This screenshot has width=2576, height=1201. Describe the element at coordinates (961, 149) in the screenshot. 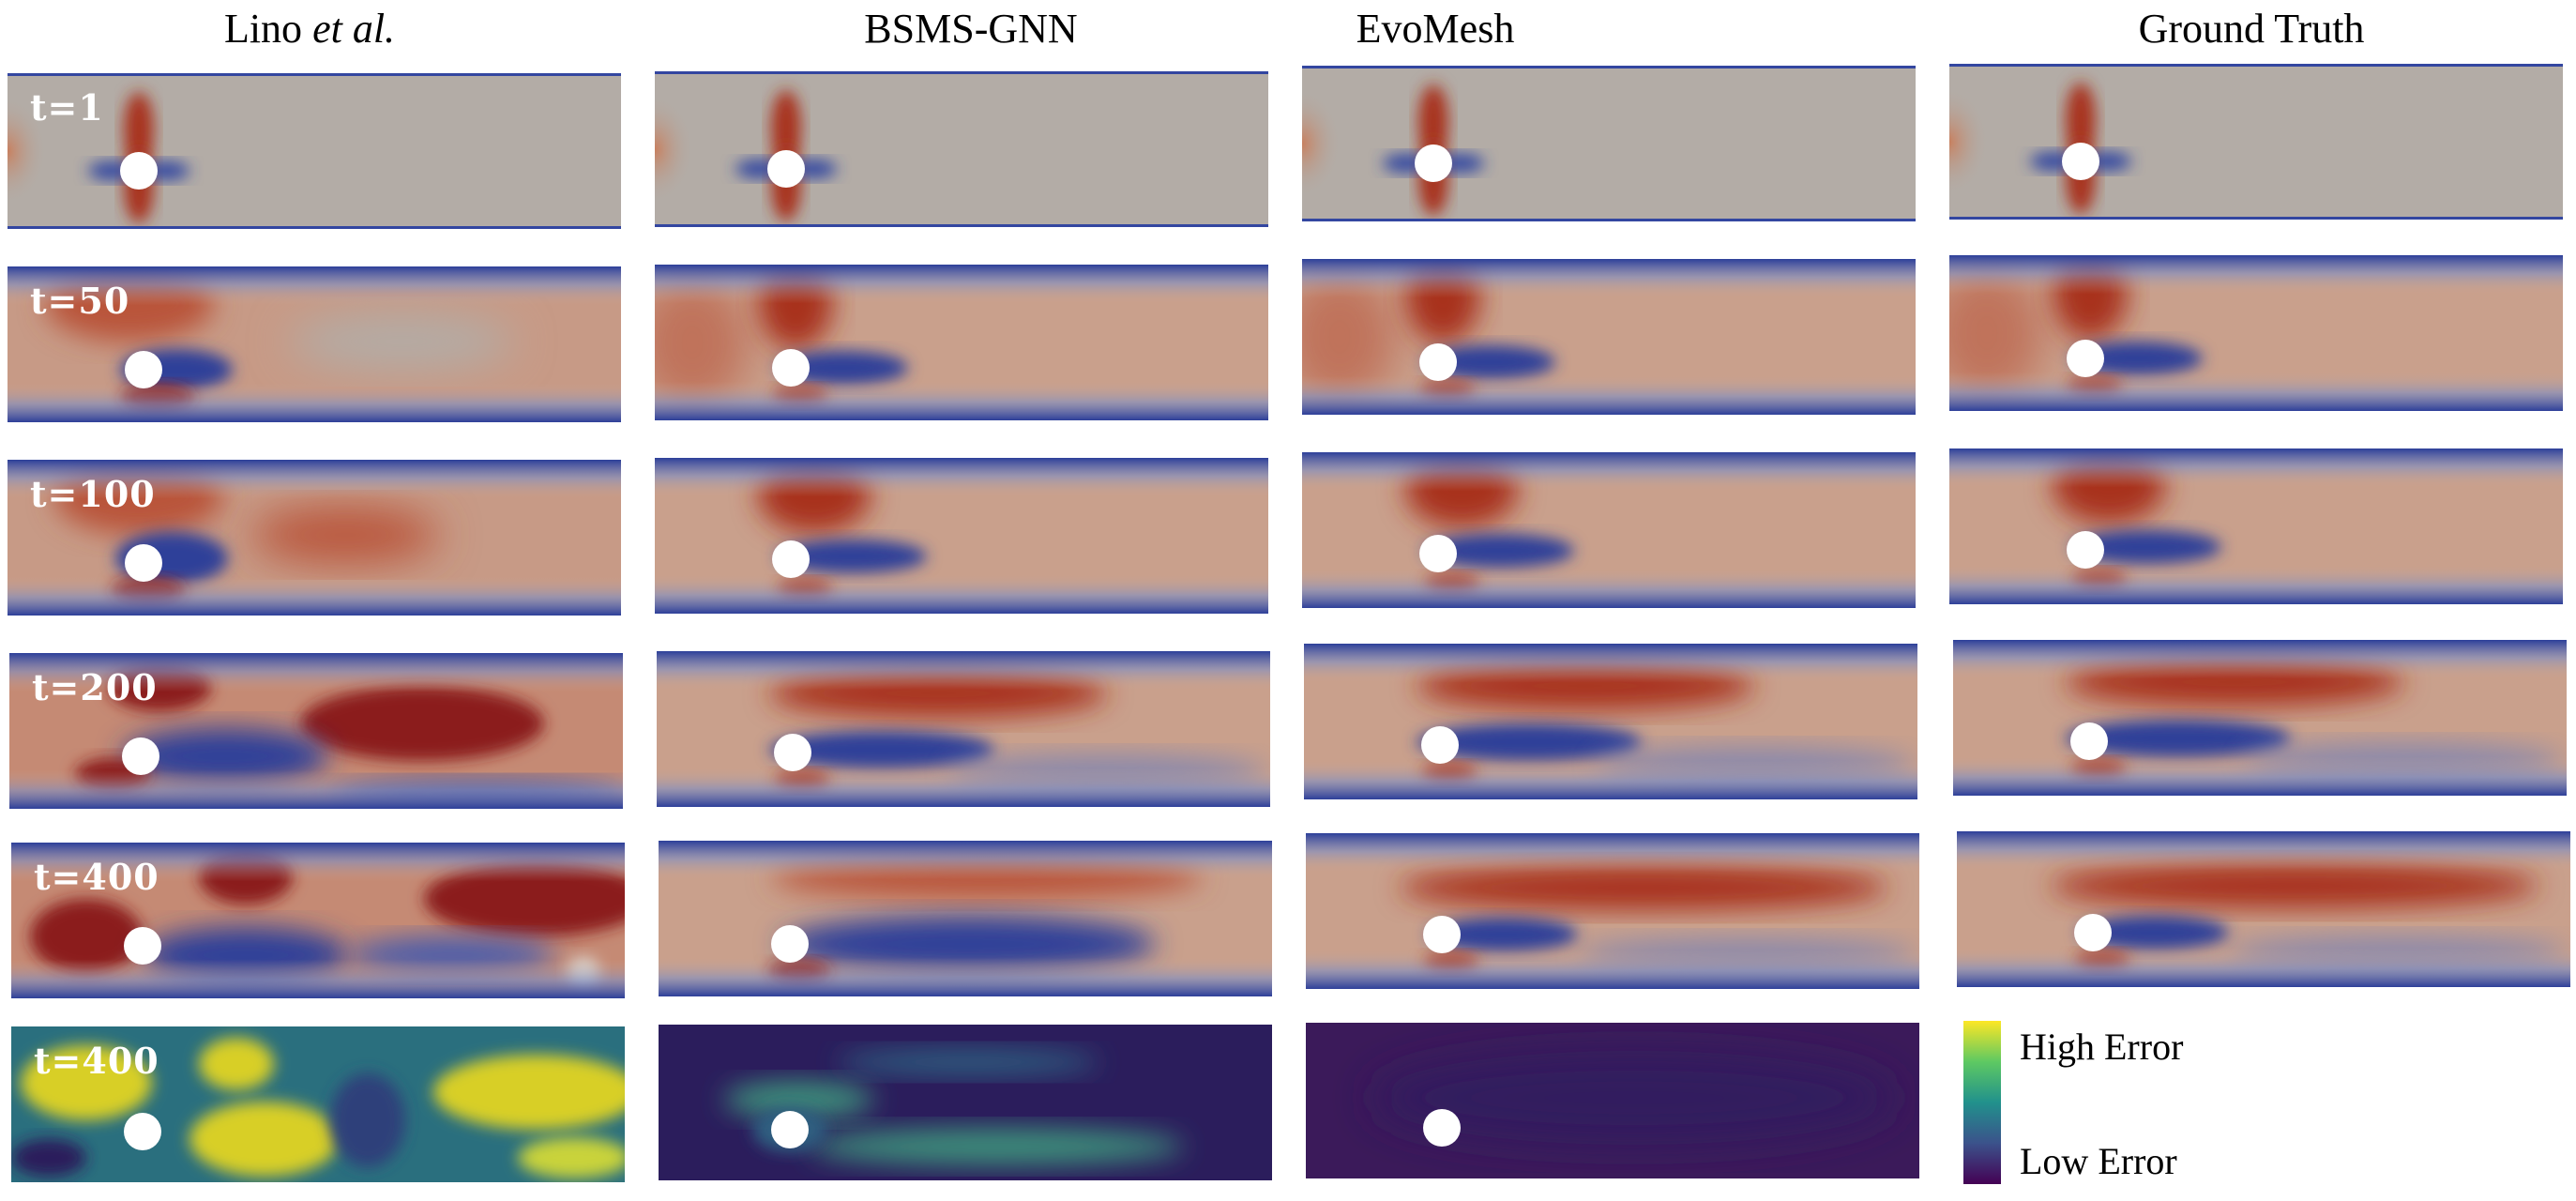

I see `panel-bsms-t1` at that location.